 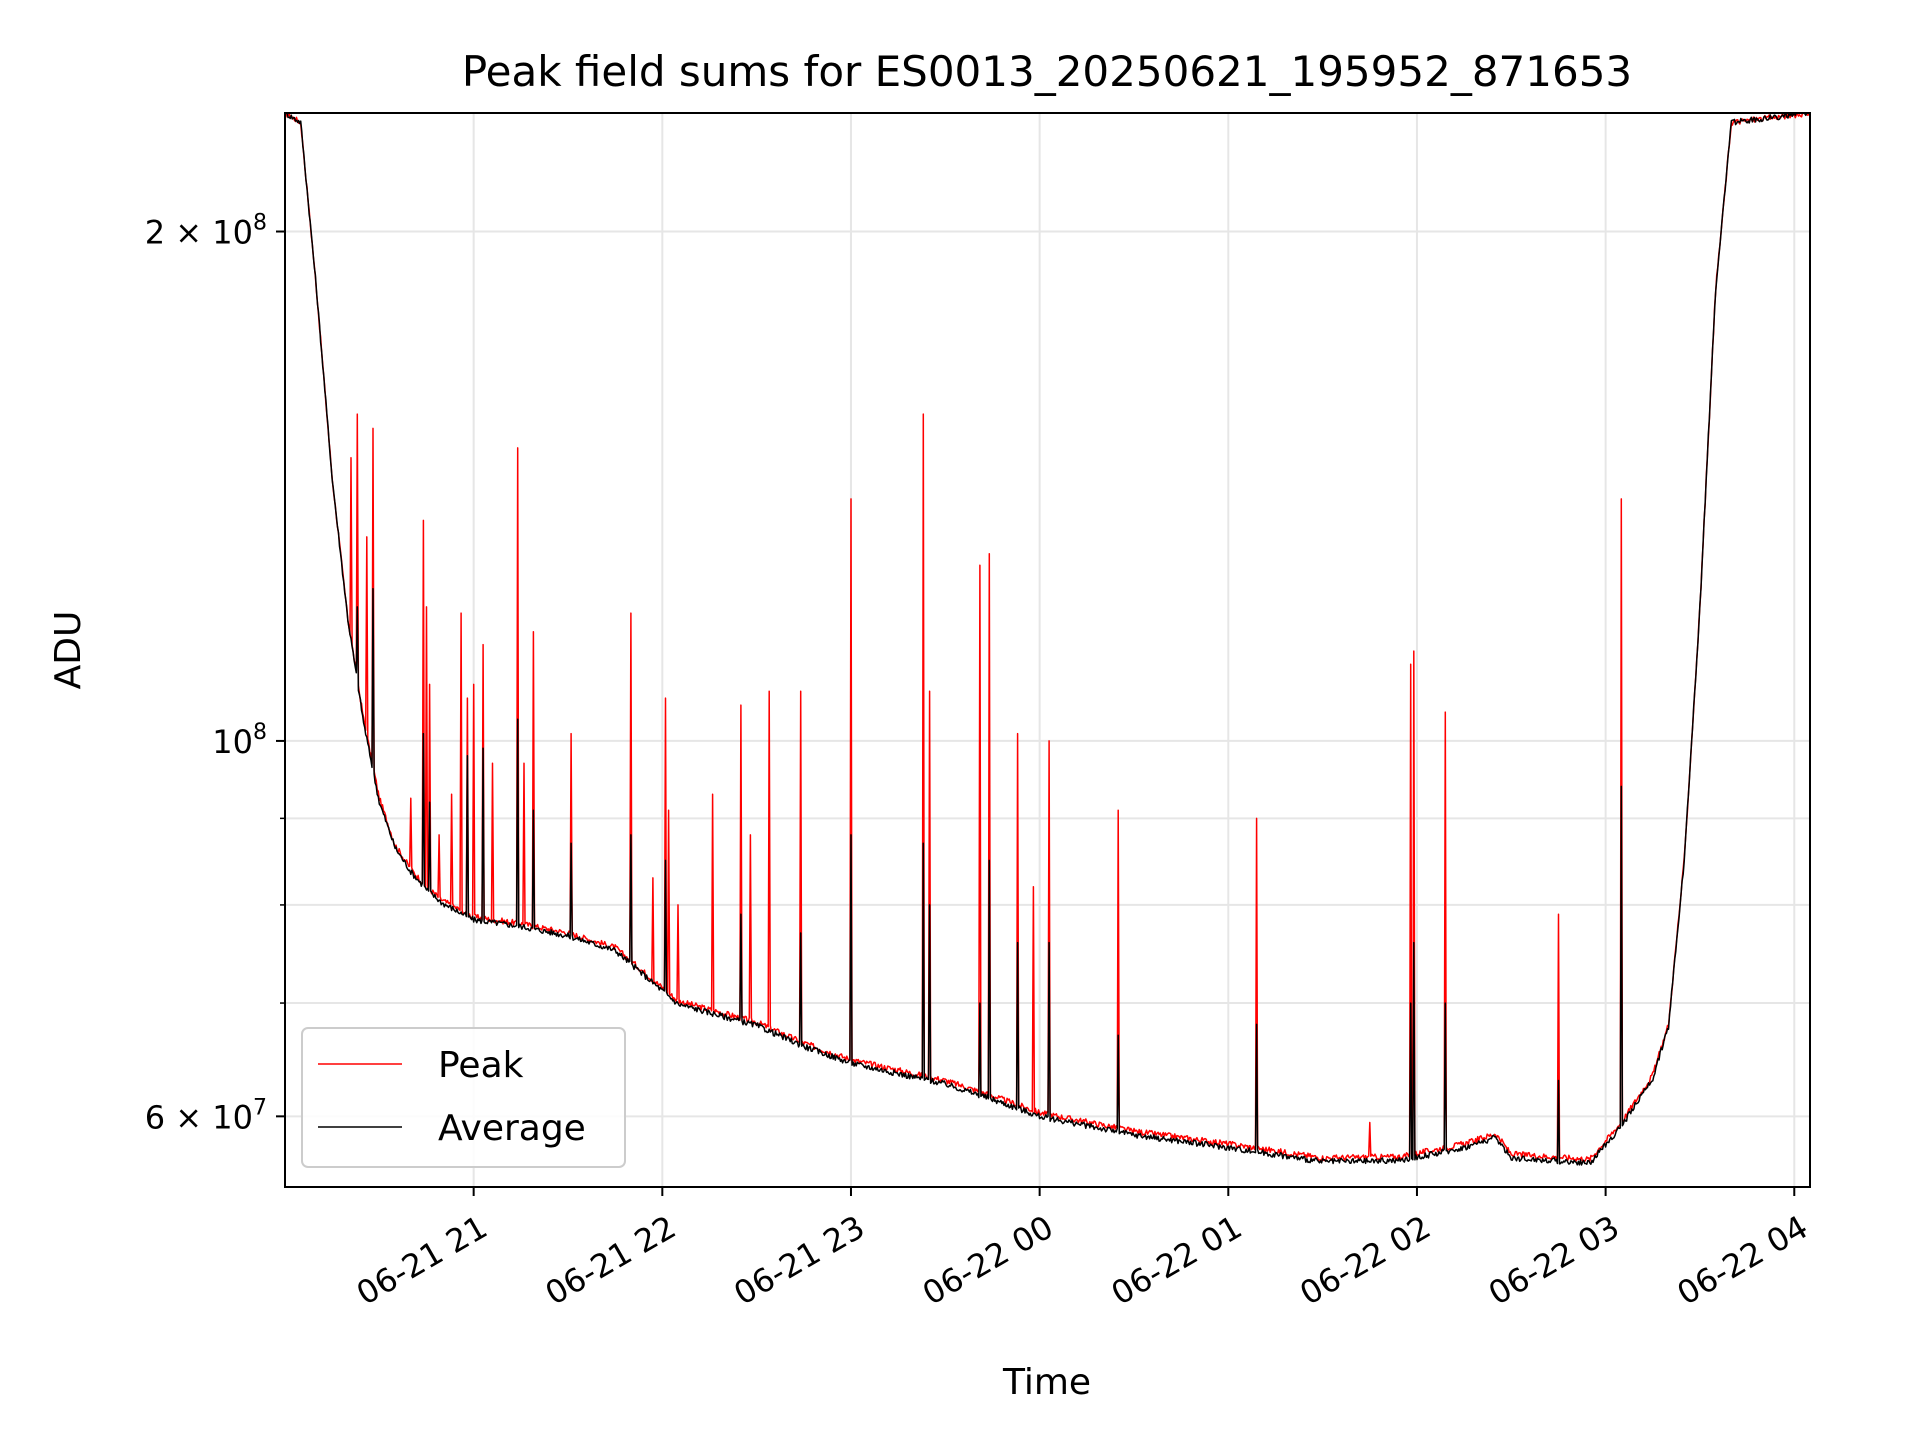 What do you see at coordinates (239, 740) in the screenshot?
I see `y-tick-label-1: 108` at bounding box center [239, 740].